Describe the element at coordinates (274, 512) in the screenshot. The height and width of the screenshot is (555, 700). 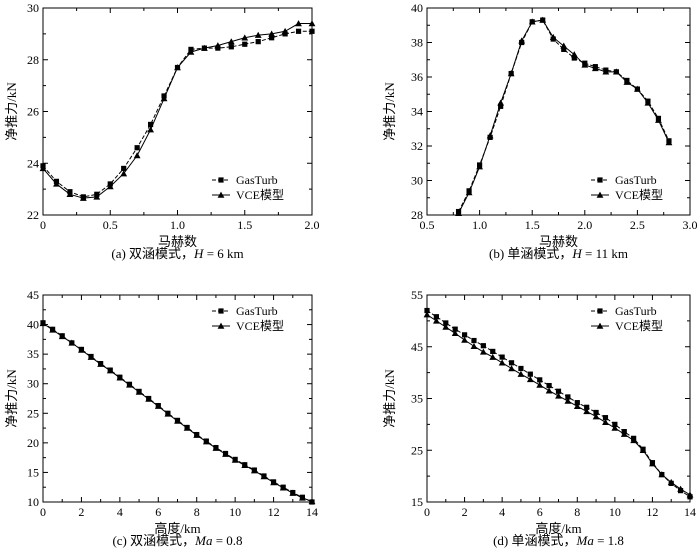
I see `x-tick-label: 12` at that location.